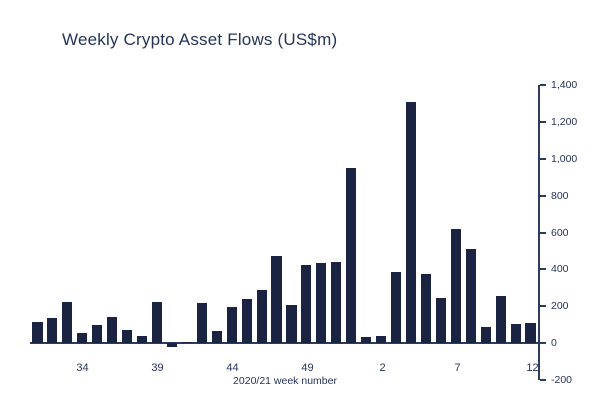 The image size is (603, 419). I want to click on x-axis-title: 2020/21 week number, so click(285, 381).